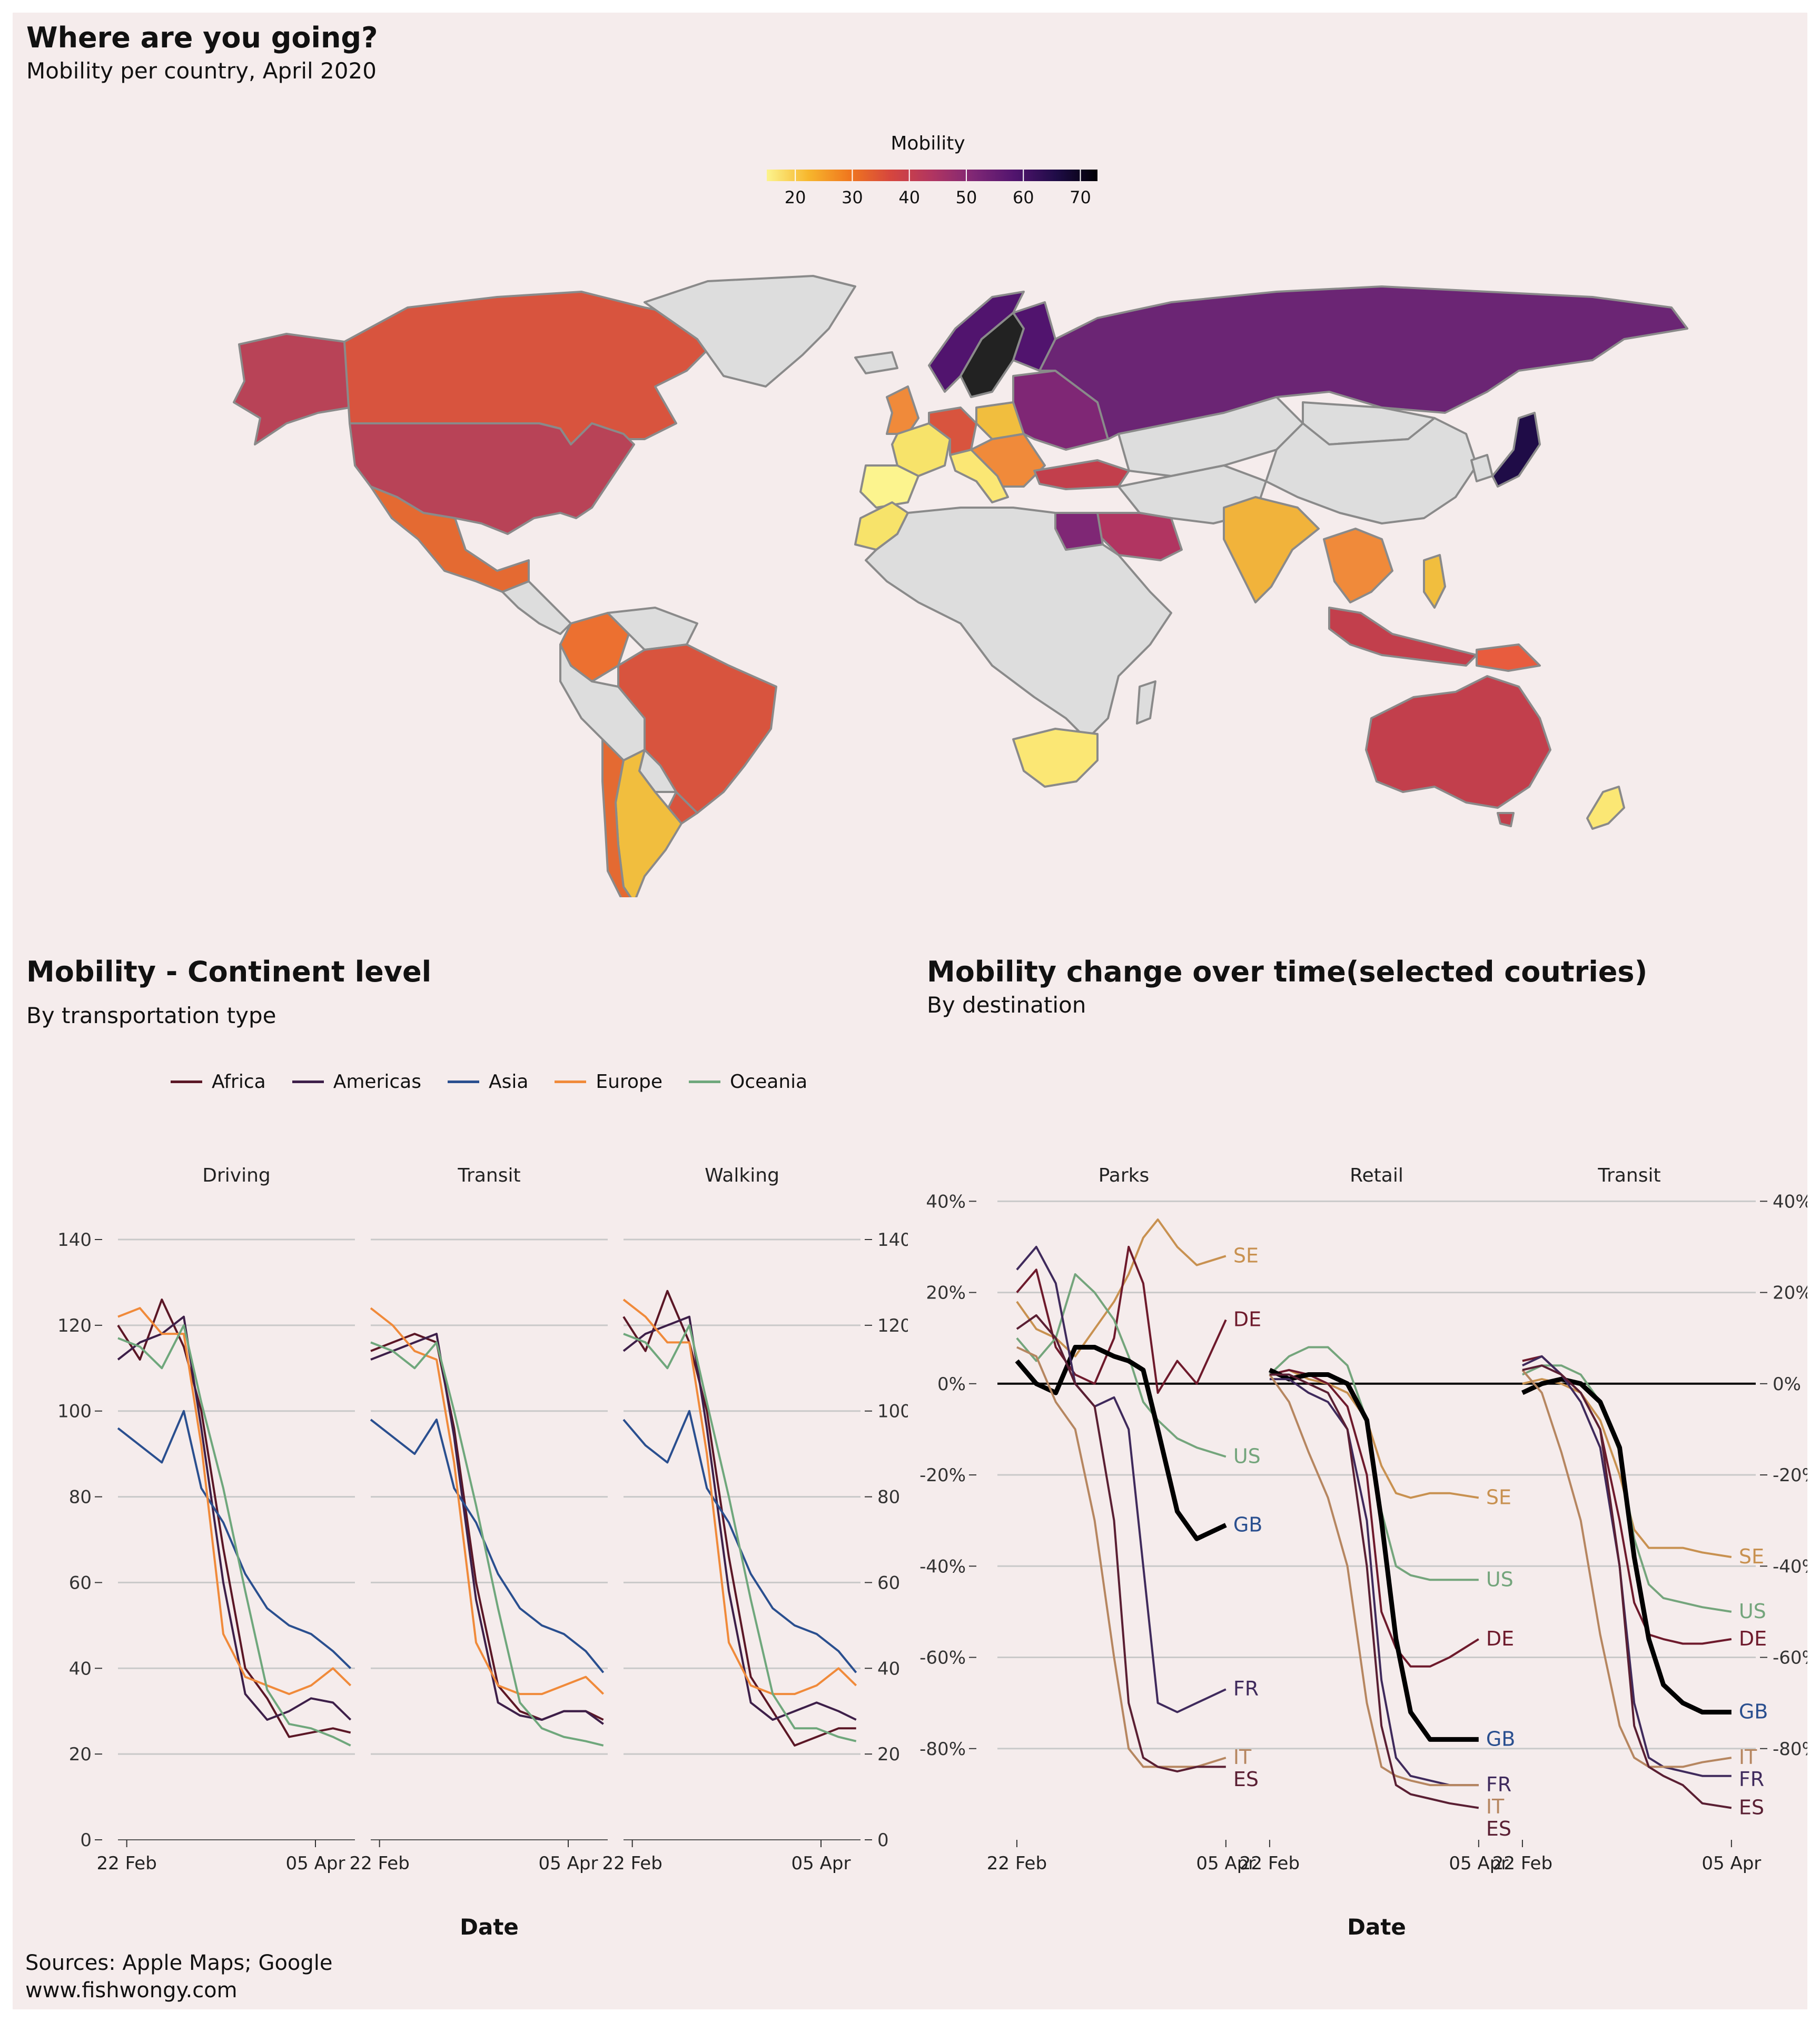 This screenshot has height=2022, width=1820. What do you see at coordinates (892, 1412) in the screenshot?
I see `y-tick-label-right: 100` at bounding box center [892, 1412].